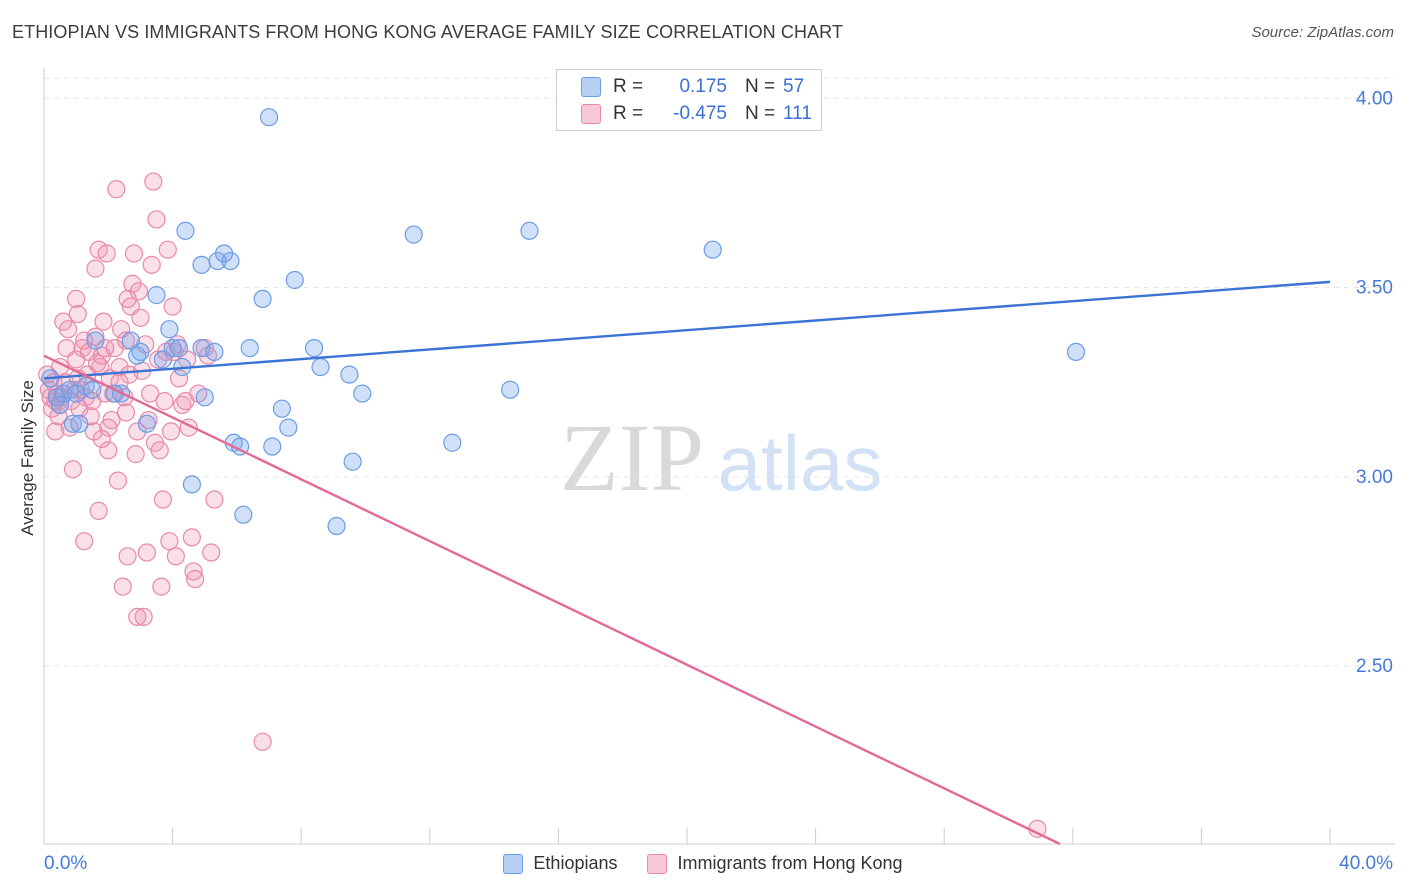  I want to click on blue-r-value: 0.175, so click(703, 86).